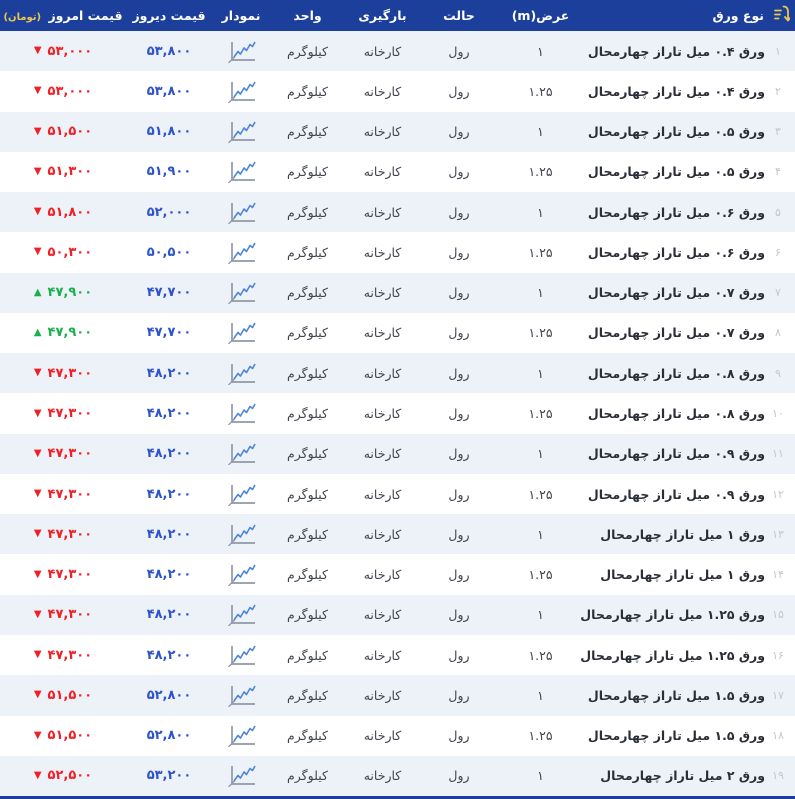 The image size is (795, 799). I want to click on today-price: ۵۳,۰۰۰, so click(70, 91).